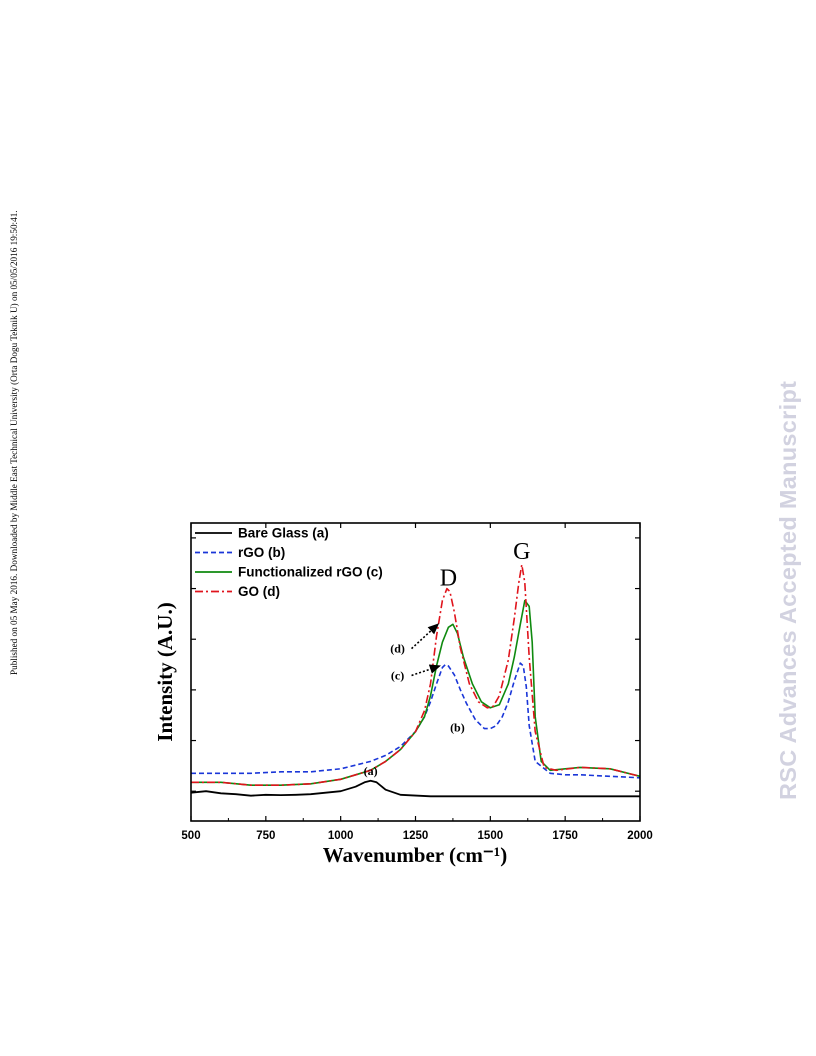 The height and width of the screenshot is (1056, 816). I want to click on legend-label: Functionalized rGO (c), so click(310, 572).